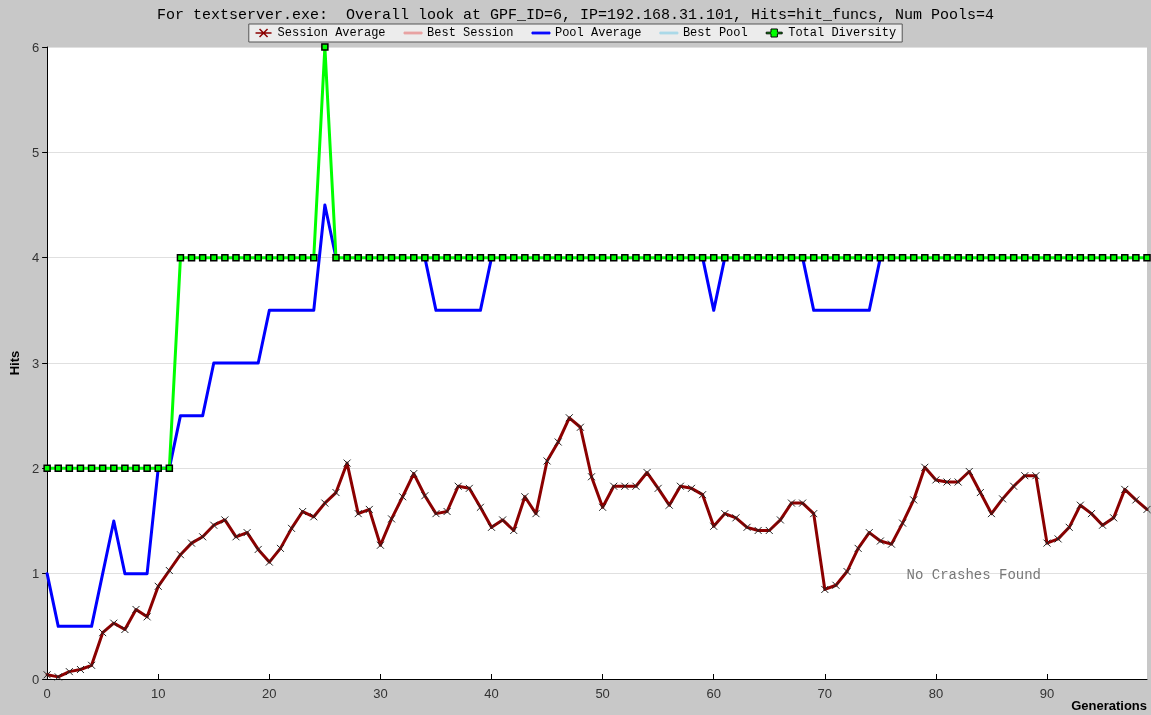  Describe the element at coordinates (713, 693) in the screenshot. I see `x-tick-label: 60` at that location.